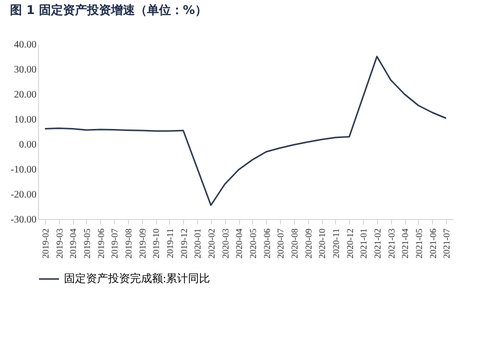 The height and width of the screenshot is (347, 500). I want to click on x-tick-label: 2021-04, so click(405, 243).